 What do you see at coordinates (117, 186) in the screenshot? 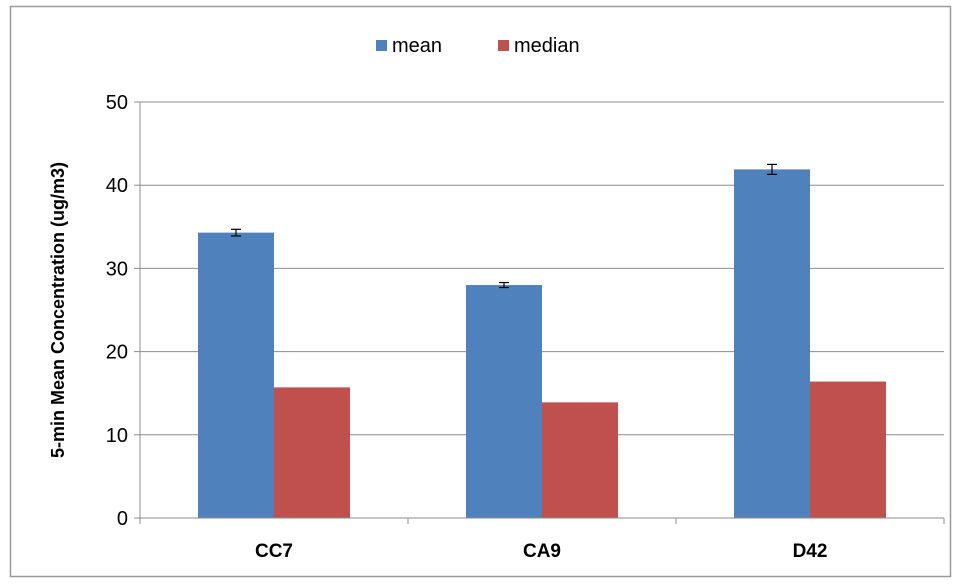
I see `y-tick-label: 40` at bounding box center [117, 186].